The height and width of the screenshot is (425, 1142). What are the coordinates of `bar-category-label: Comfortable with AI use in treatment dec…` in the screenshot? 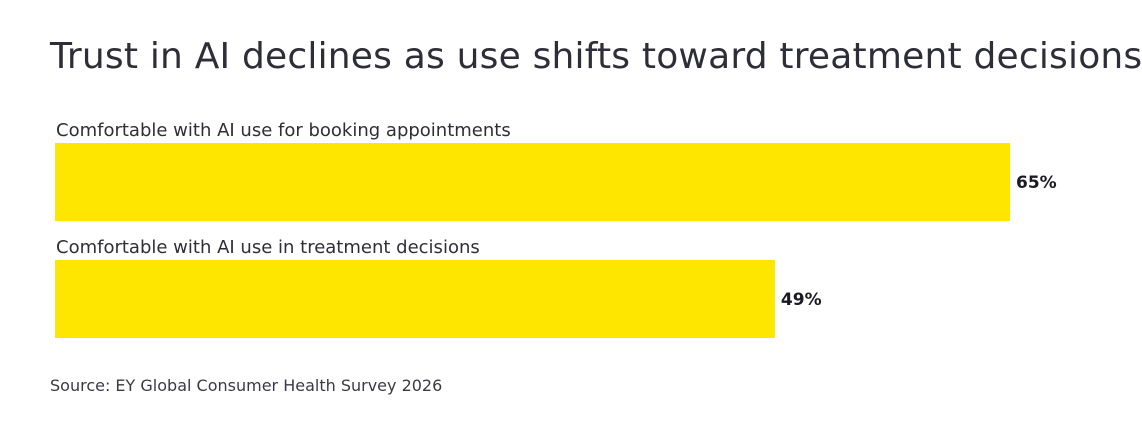 It's located at (268, 247).